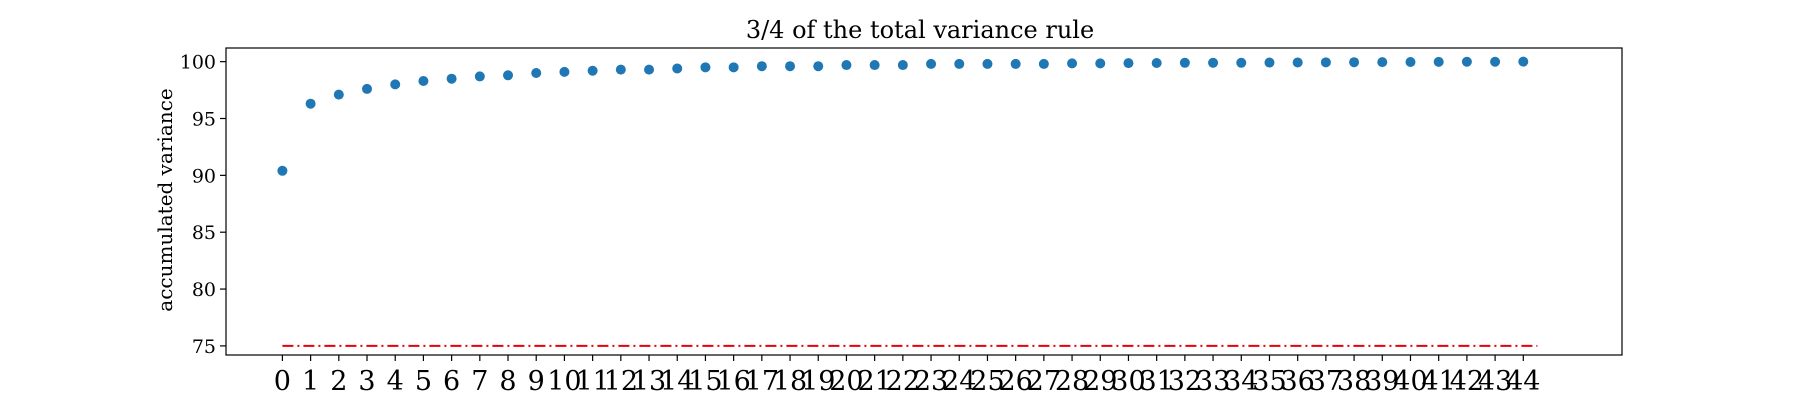 Image resolution: width=1800 pixels, height=400 pixels. I want to click on x-tick-label: 17, so click(762, 381).